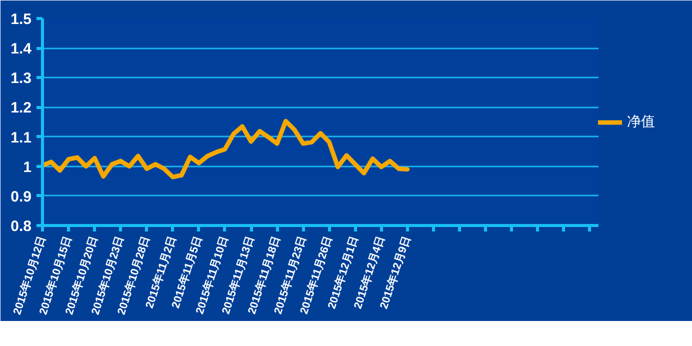  What do you see at coordinates (21, 197) in the screenshot?
I see `y-tick-label: 0.9` at bounding box center [21, 197].